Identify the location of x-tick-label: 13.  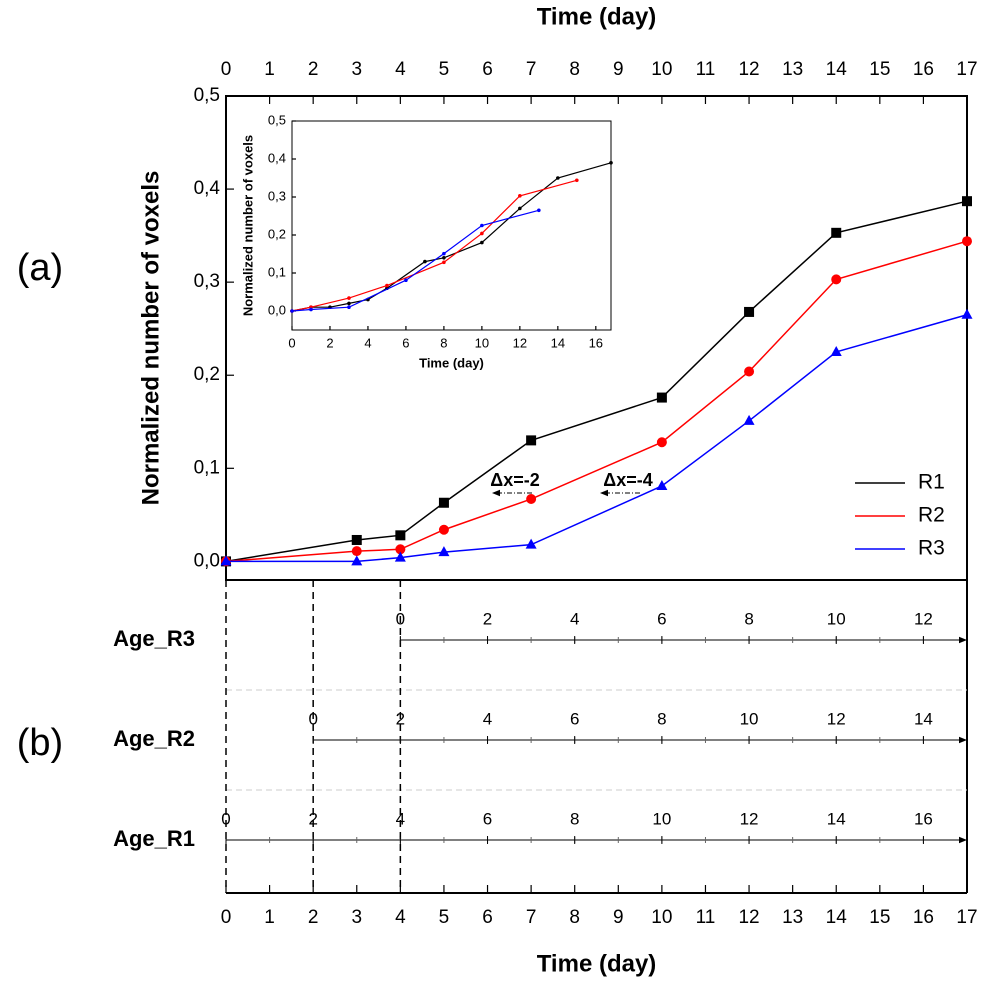
(792, 69).